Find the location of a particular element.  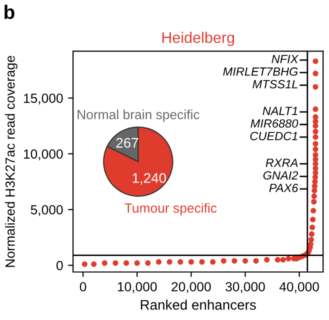

x-axis-title: Ranked enhancers is located at coordinates (198, 305).